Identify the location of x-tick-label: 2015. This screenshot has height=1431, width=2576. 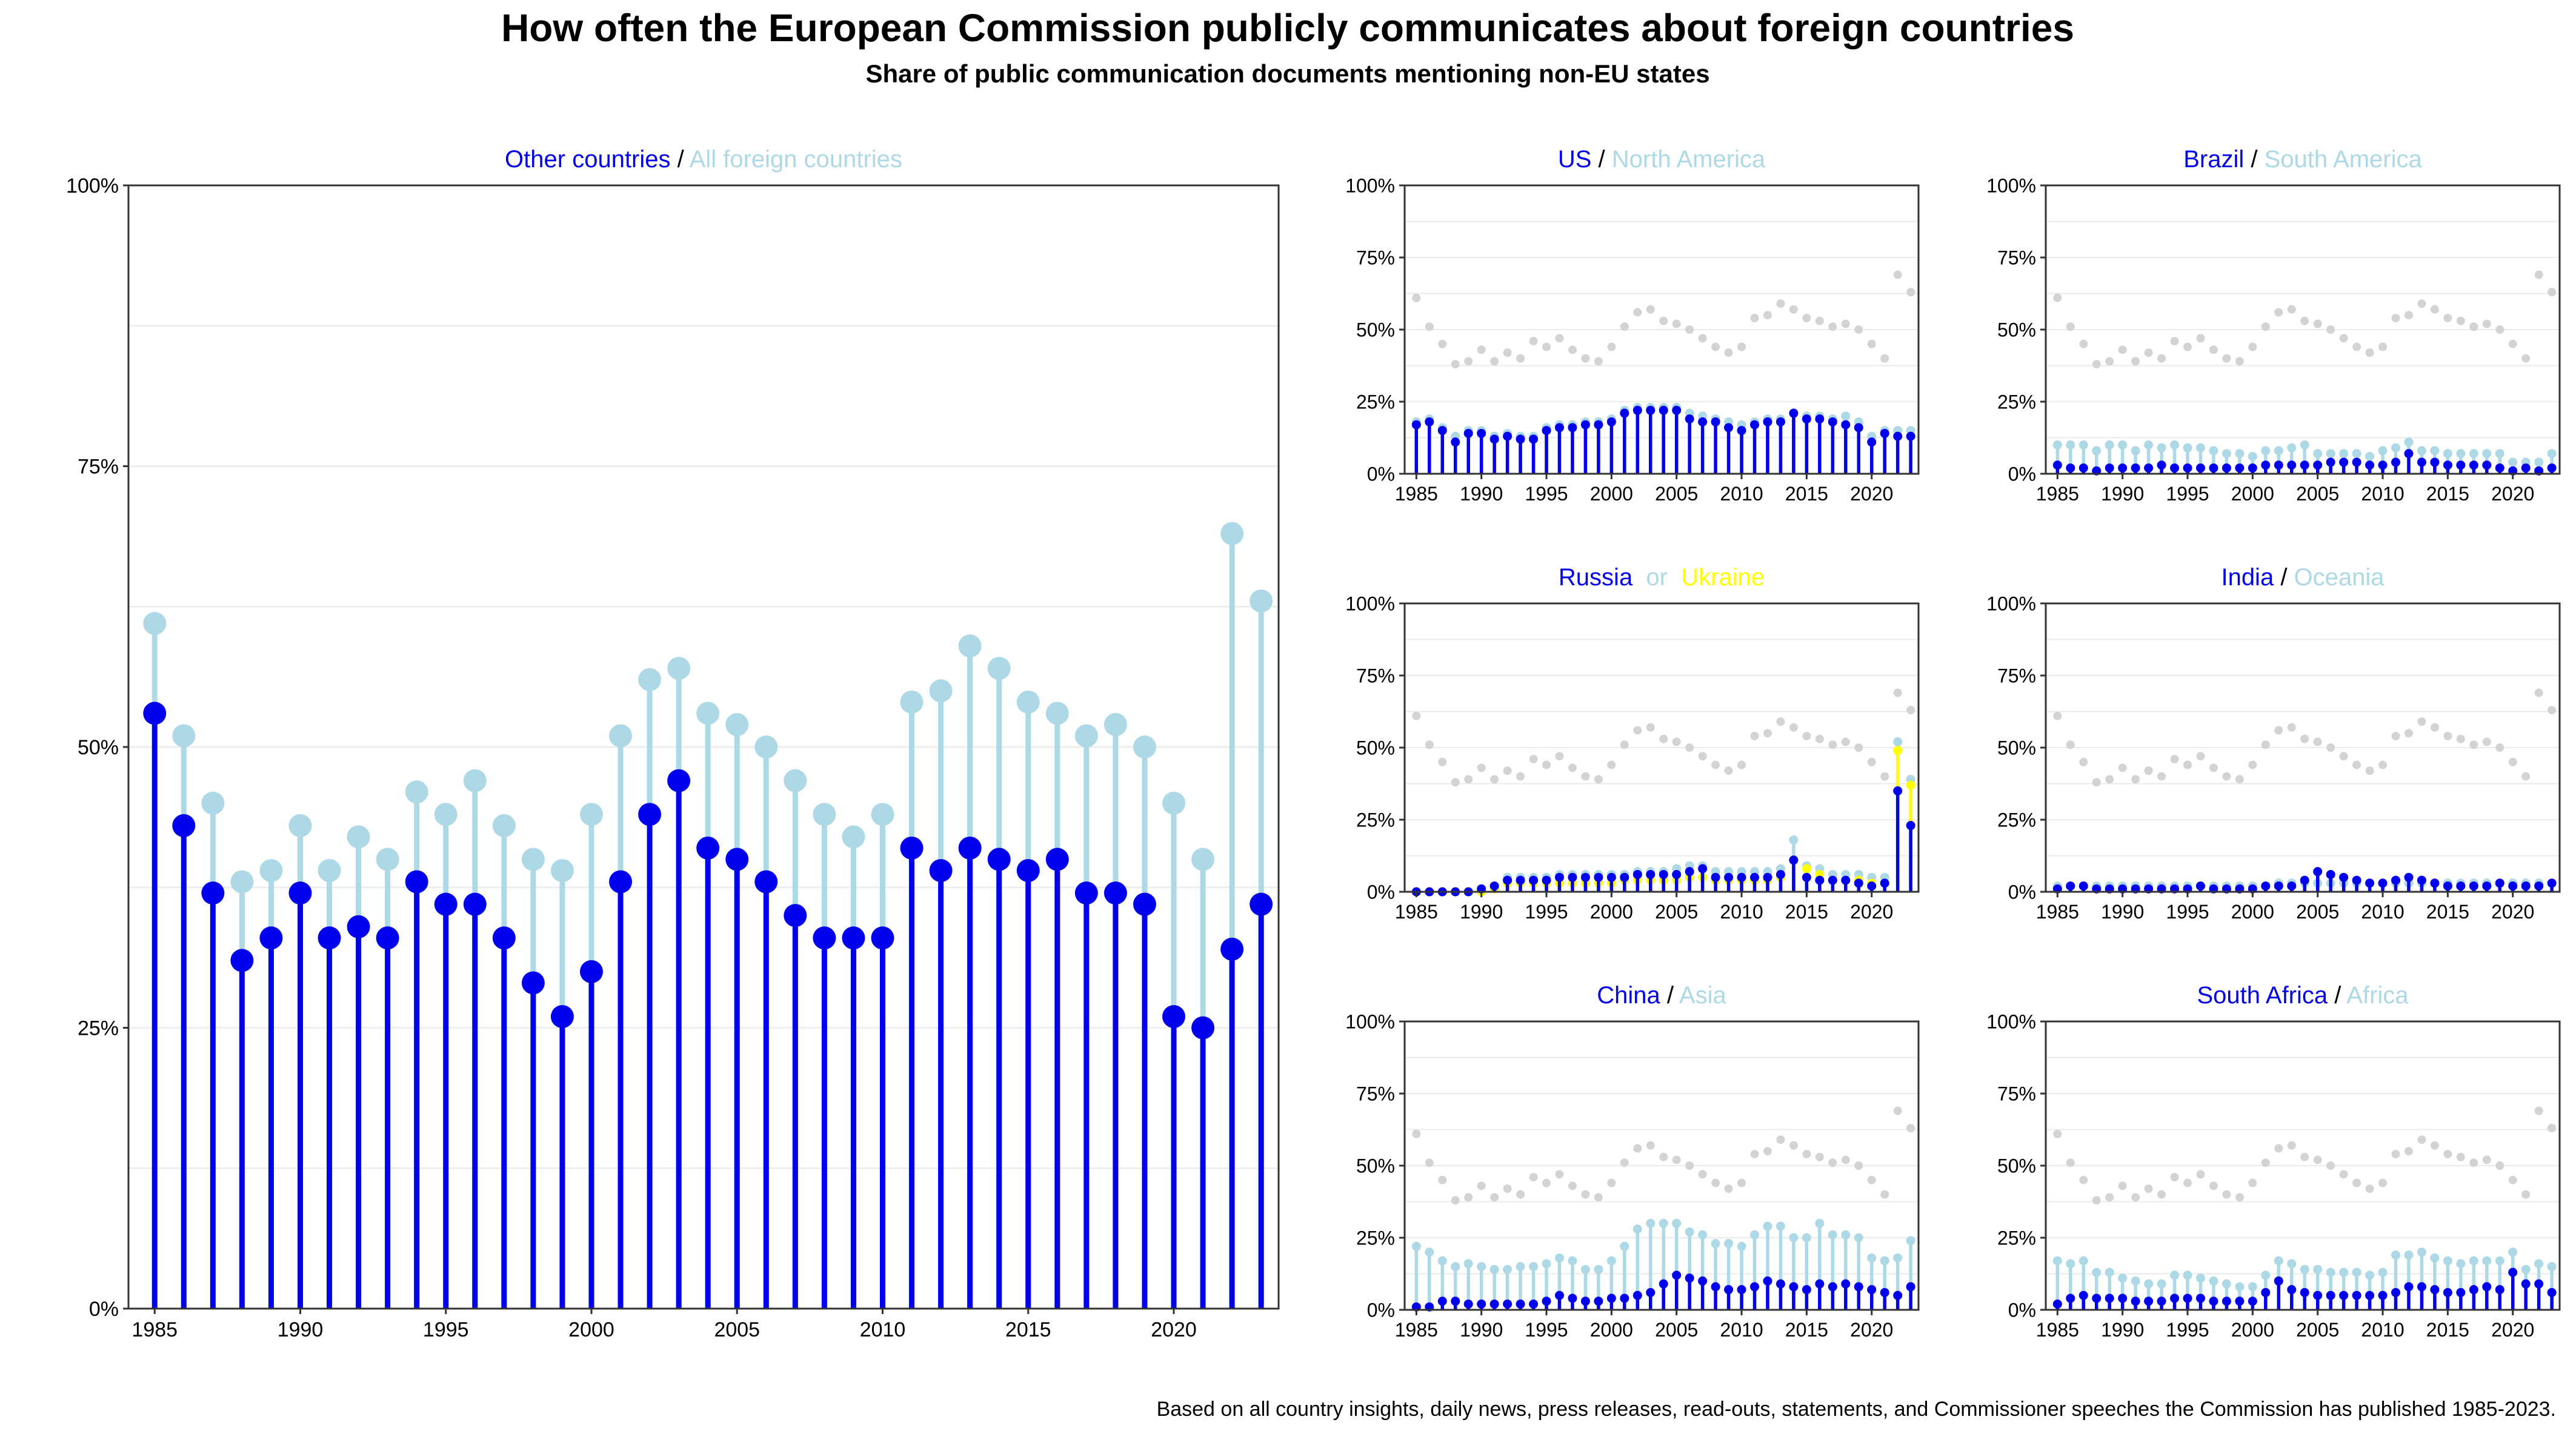
(1806, 1330).